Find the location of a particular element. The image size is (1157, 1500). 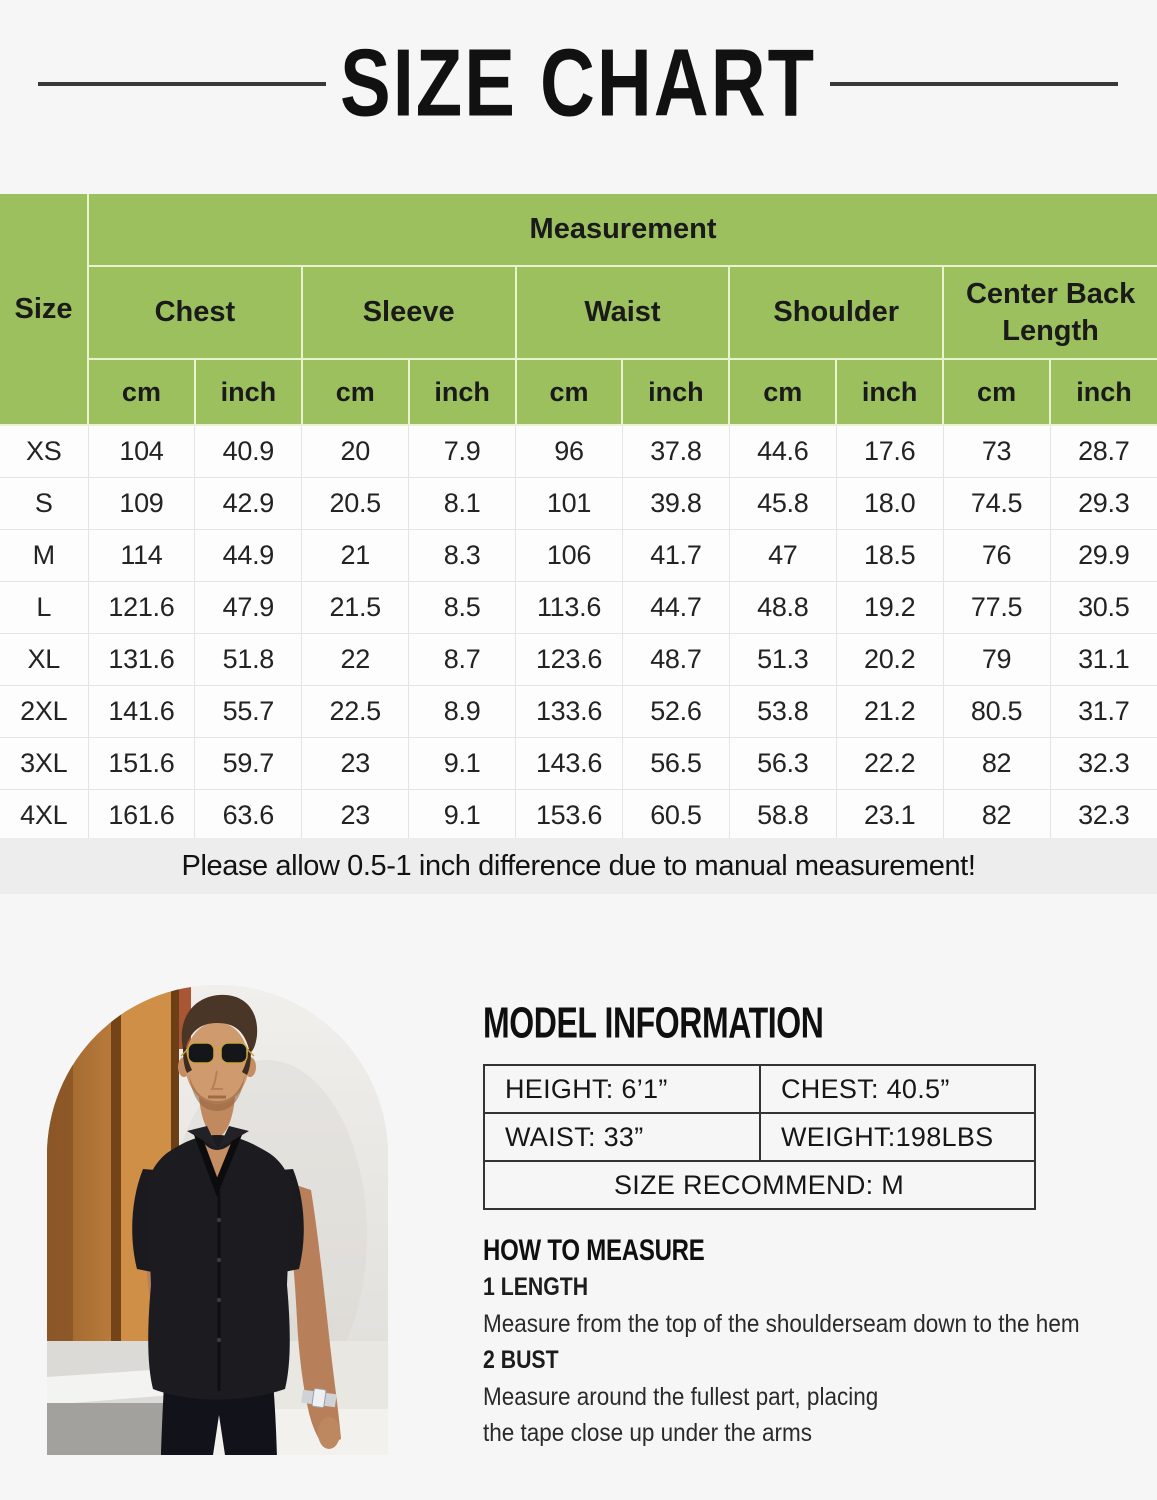

value-cell: 29.9 is located at coordinates (1103, 555).